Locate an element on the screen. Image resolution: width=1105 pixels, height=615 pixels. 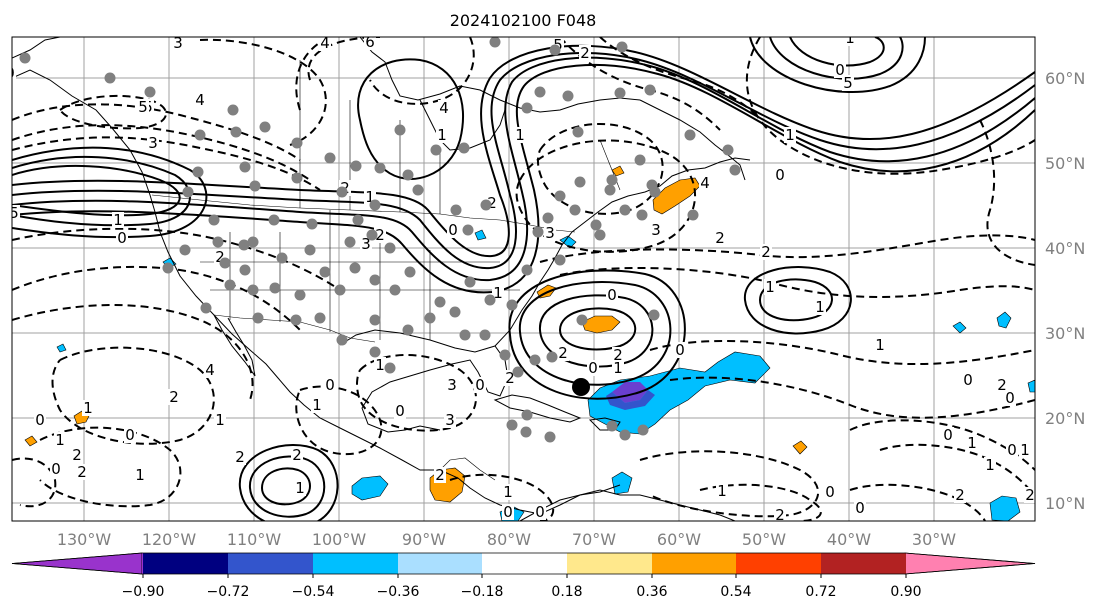
coast-baja is located at coordinates (234, 345).